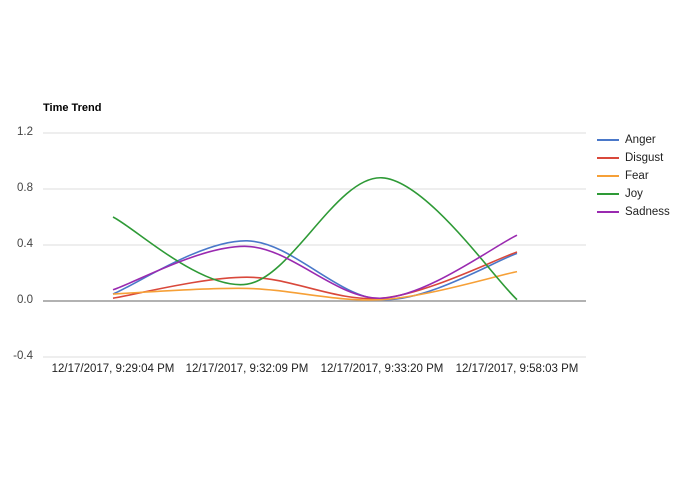 The width and height of the screenshot is (695, 494). Describe the element at coordinates (517, 369) in the screenshot. I see `x-tick-label: 12/17/2017, 9:58:03 PM` at that location.